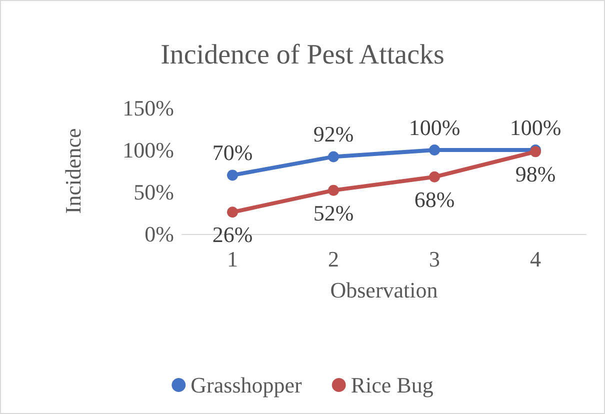 This screenshot has height=414, width=605. I want to click on data-label: 92%, so click(333, 134).